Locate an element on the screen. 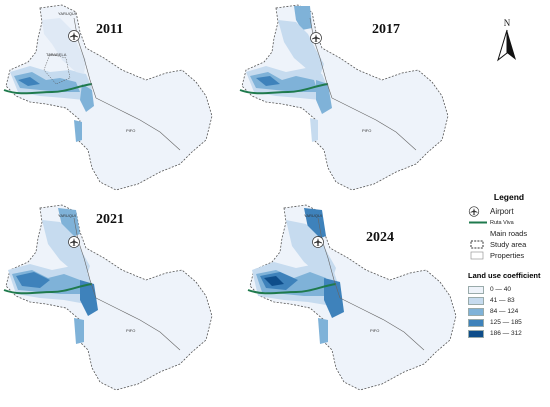 The width and height of the screenshot is (550, 407). legend-item-study-area: Study area is located at coordinates (509, 244).